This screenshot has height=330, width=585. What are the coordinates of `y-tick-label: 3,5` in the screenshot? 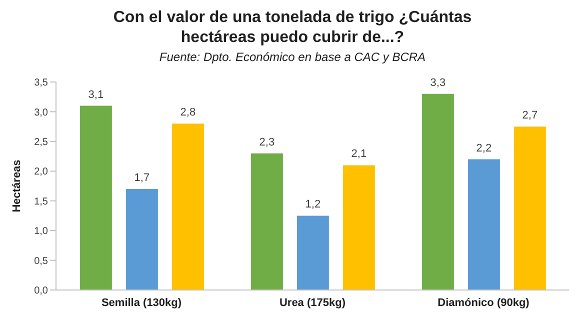 It's located at (41, 83).